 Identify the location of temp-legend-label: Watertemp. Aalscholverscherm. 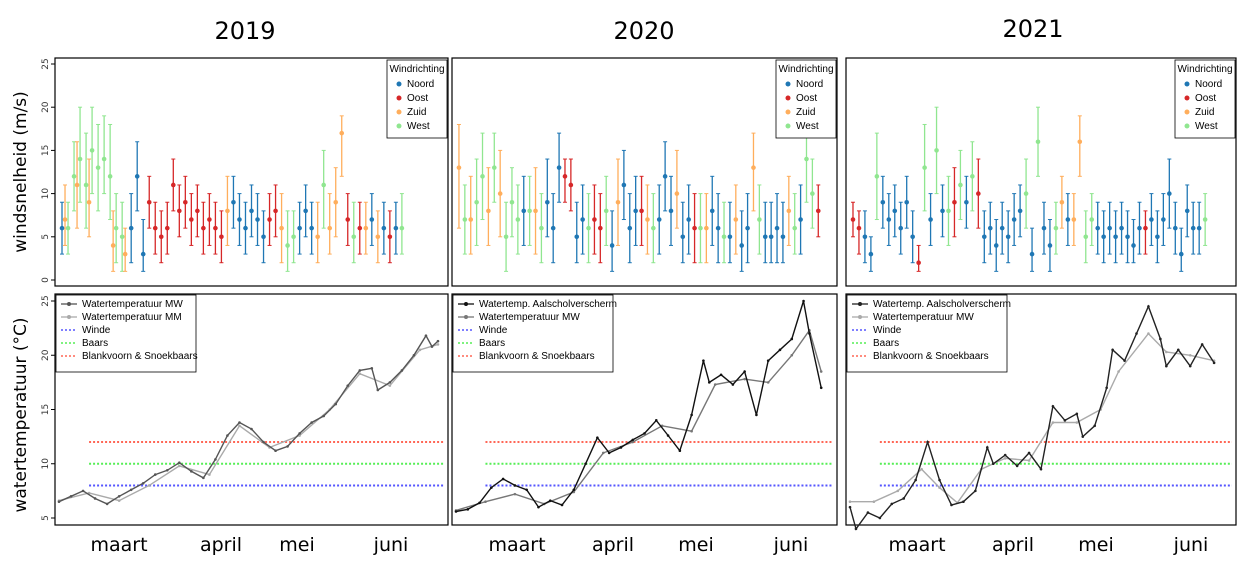
(942, 304).